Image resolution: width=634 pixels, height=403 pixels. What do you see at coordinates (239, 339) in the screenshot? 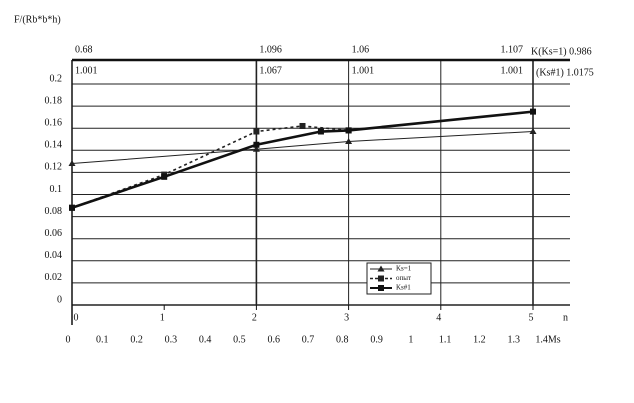
I see `x2-tick-label: 0.5` at bounding box center [239, 339].